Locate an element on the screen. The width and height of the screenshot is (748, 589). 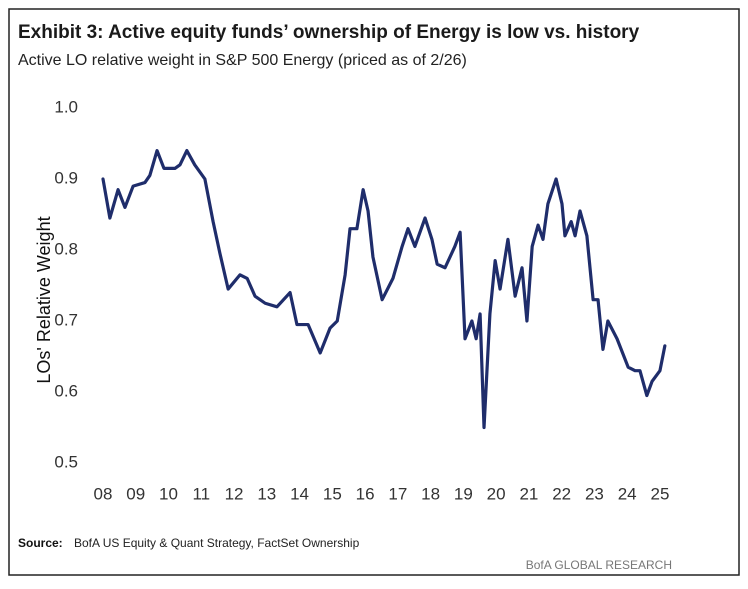
x-tick-label: 25 is located at coordinates (659, 493).